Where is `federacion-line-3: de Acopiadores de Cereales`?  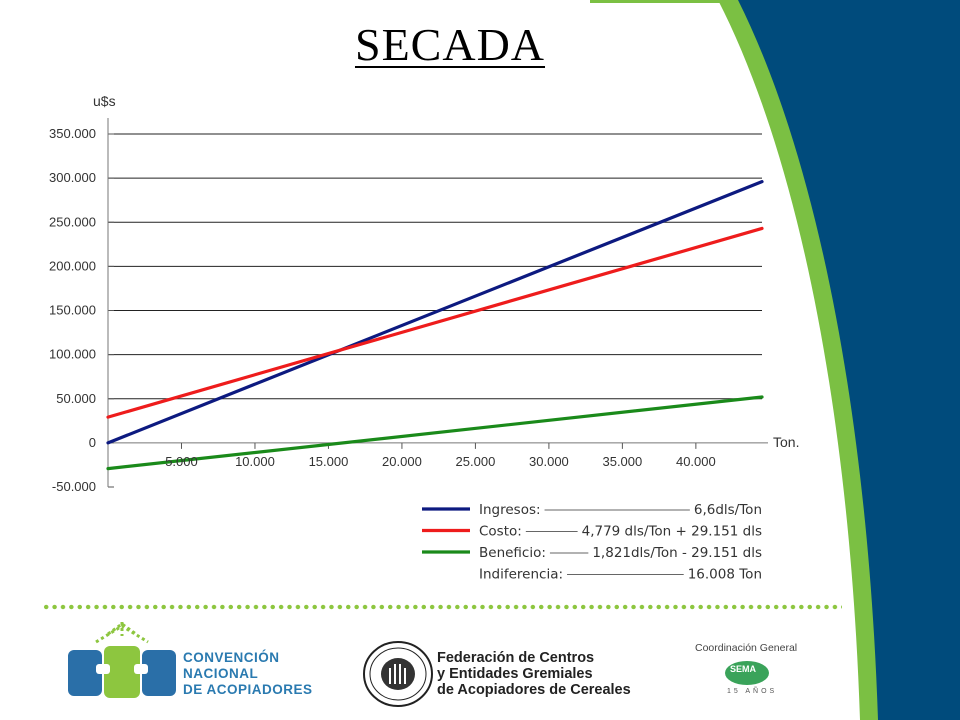
federacion-line-3: de Acopiadores de Cereales is located at coordinates (534, 690).